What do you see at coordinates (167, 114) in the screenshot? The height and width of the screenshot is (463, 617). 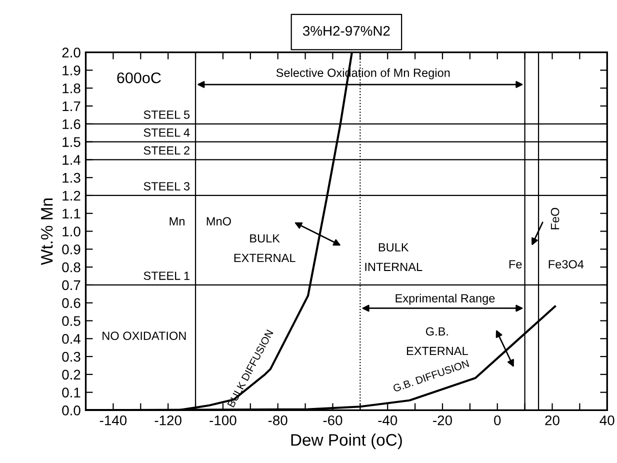 I see `ref-line-label: STEEL 5` at bounding box center [167, 114].